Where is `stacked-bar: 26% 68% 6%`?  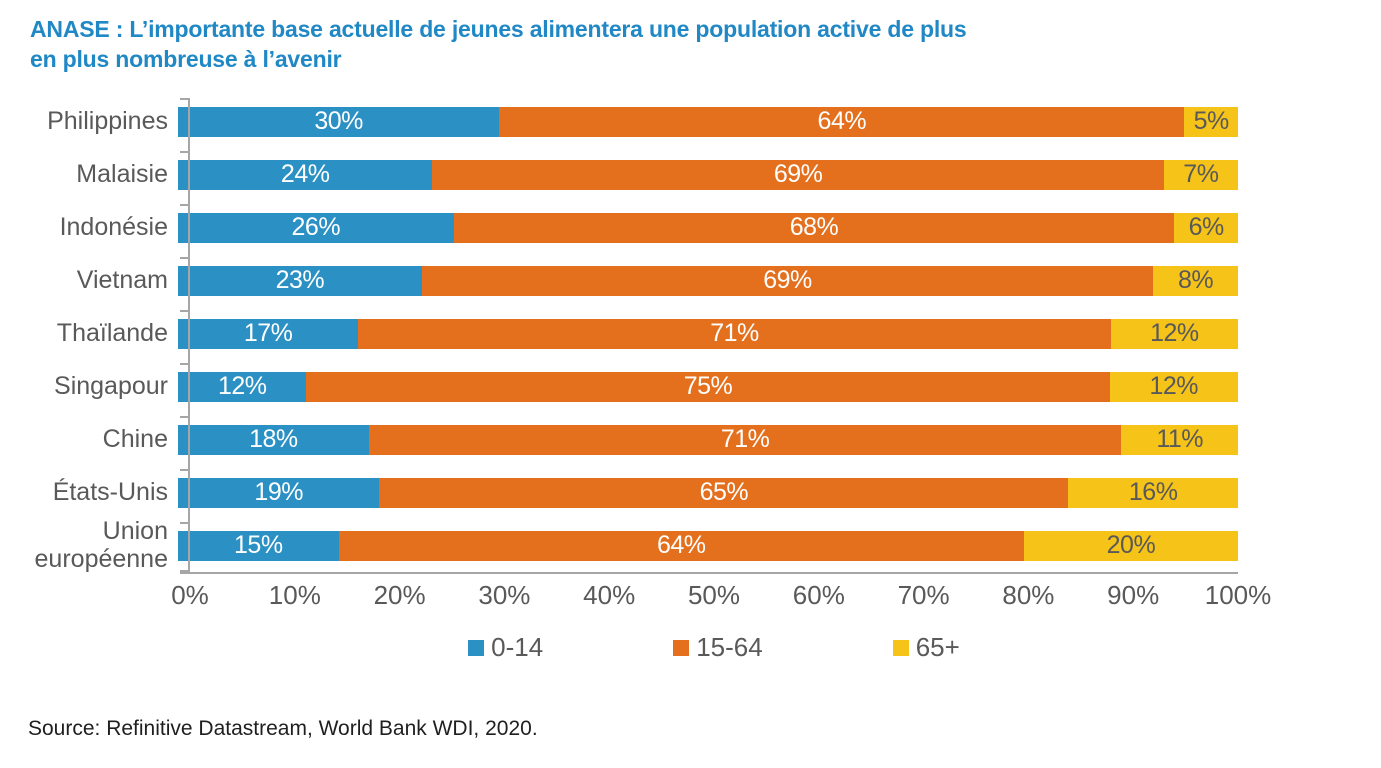 stacked-bar: 26% 68% 6% is located at coordinates (708, 227).